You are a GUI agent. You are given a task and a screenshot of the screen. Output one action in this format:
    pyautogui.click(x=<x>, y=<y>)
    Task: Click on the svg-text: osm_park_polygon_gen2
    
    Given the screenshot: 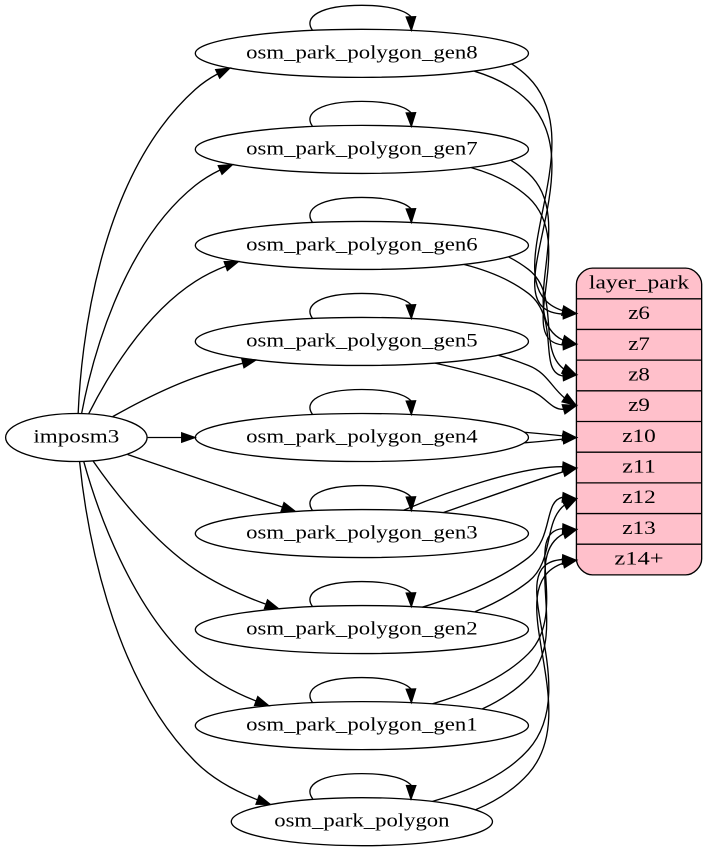 What is the action you would take?
    pyautogui.click(x=361, y=629)
    